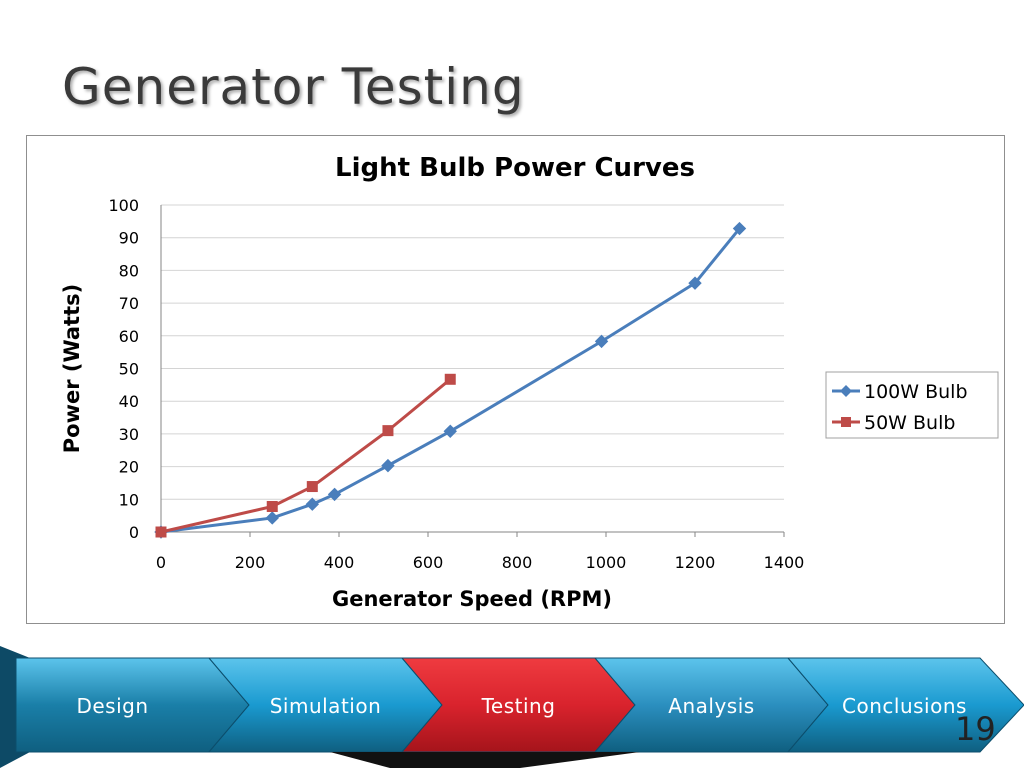  What do you see at coordinates (112, 706) in the screenshot?
I see `nav-step-design: Design` at bounding box center [112, 706].